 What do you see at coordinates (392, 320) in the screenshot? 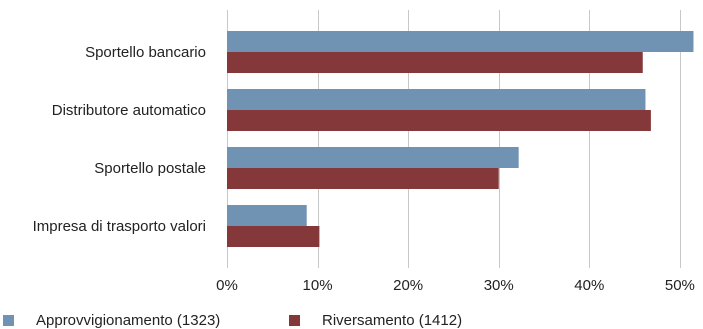
I see `legend-label-riversamento: Riversamento (1412)` at bounding box center [392, 320].